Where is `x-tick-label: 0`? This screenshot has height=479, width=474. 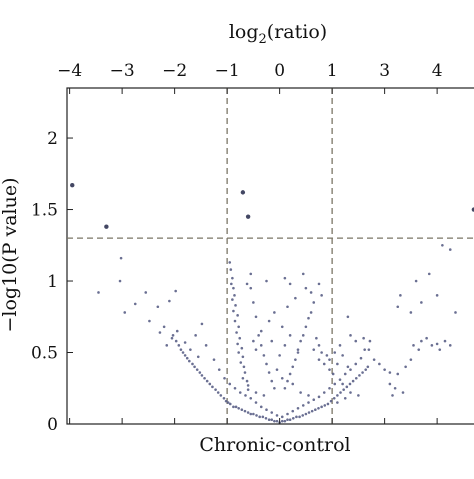
x-tick-label: 0 is located at coordinates (279, 71).